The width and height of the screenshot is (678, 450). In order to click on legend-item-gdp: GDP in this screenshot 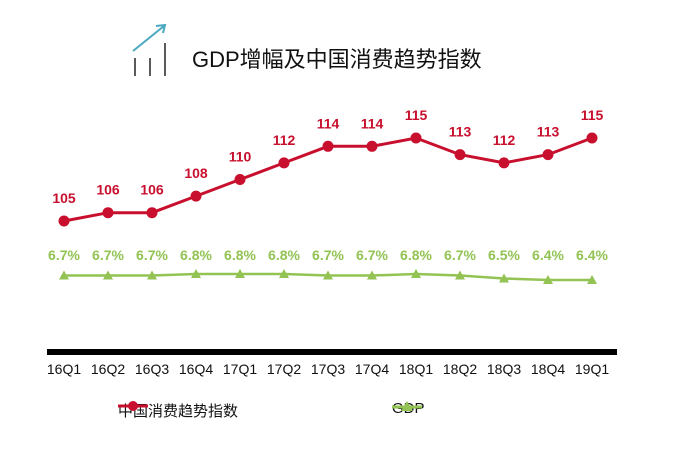, I will do `click(408, 408)`.